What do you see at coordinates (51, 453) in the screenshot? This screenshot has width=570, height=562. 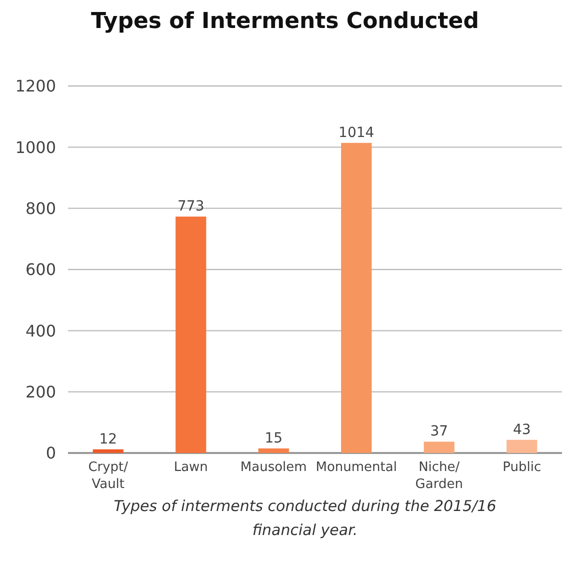 I see `y-tick-label: 0` at bounding box center [51, 453].